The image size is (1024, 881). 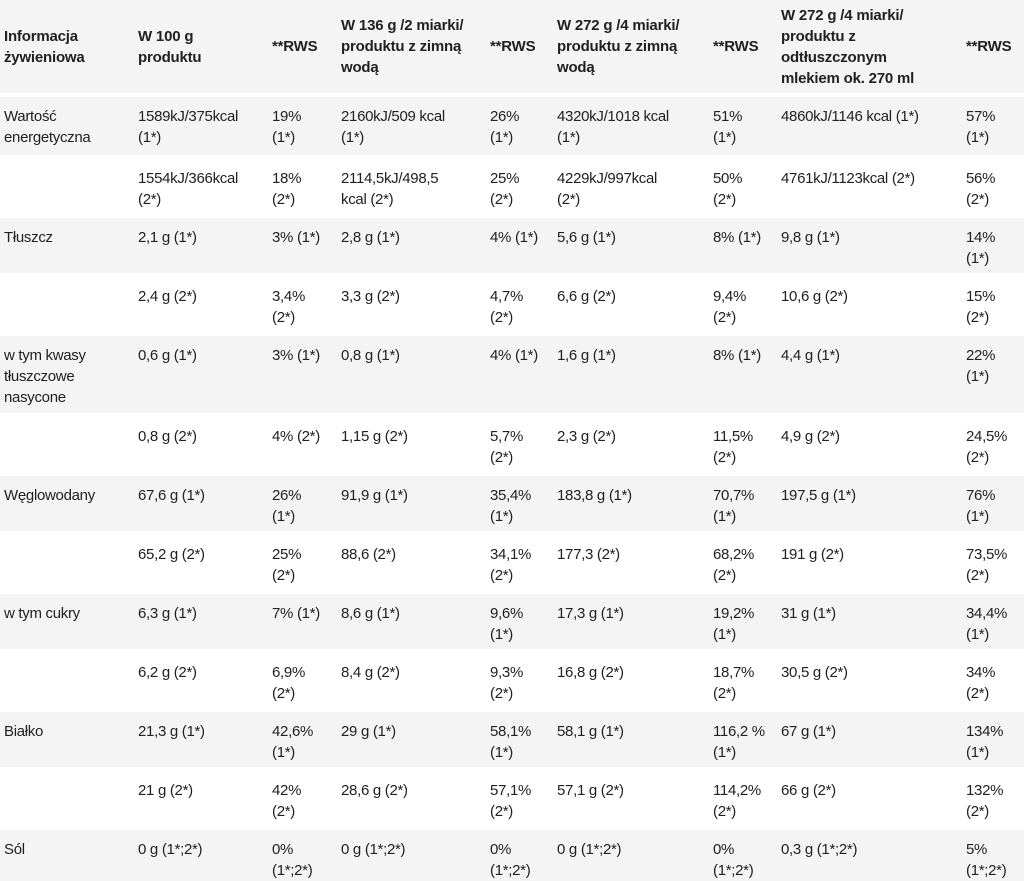 What do you see at coordinates (743, 741) in the screenshot?
I see `cell: 116,2 % (1*)` at bounding box center [743, 741].